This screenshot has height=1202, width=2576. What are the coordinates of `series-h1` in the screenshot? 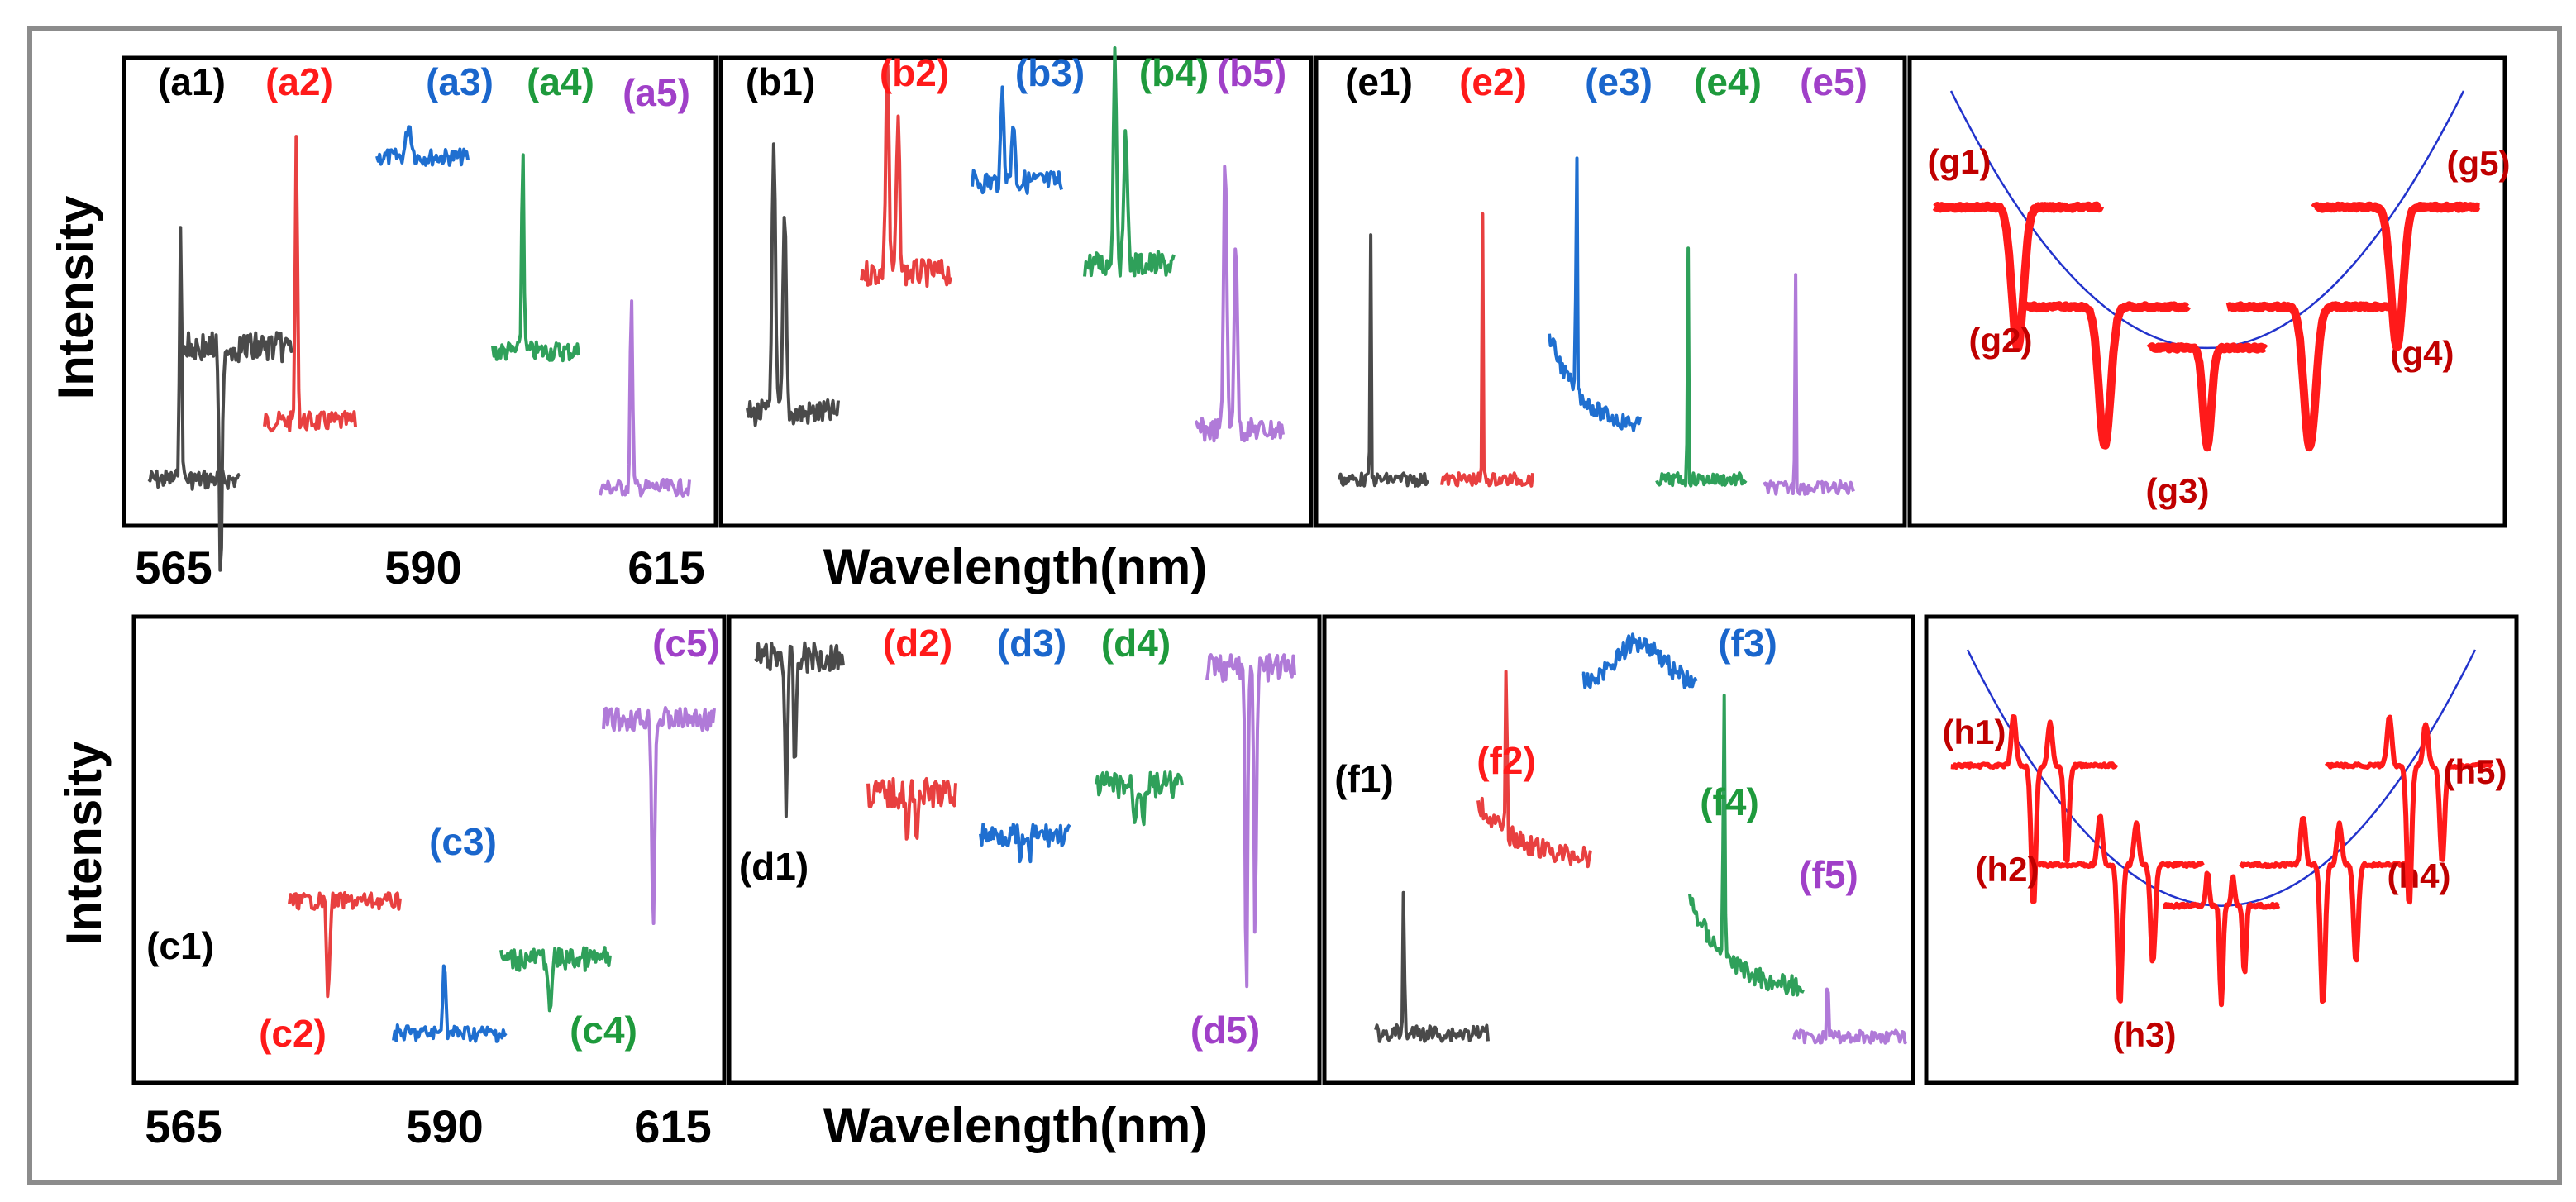 It's located at (2034, 809).